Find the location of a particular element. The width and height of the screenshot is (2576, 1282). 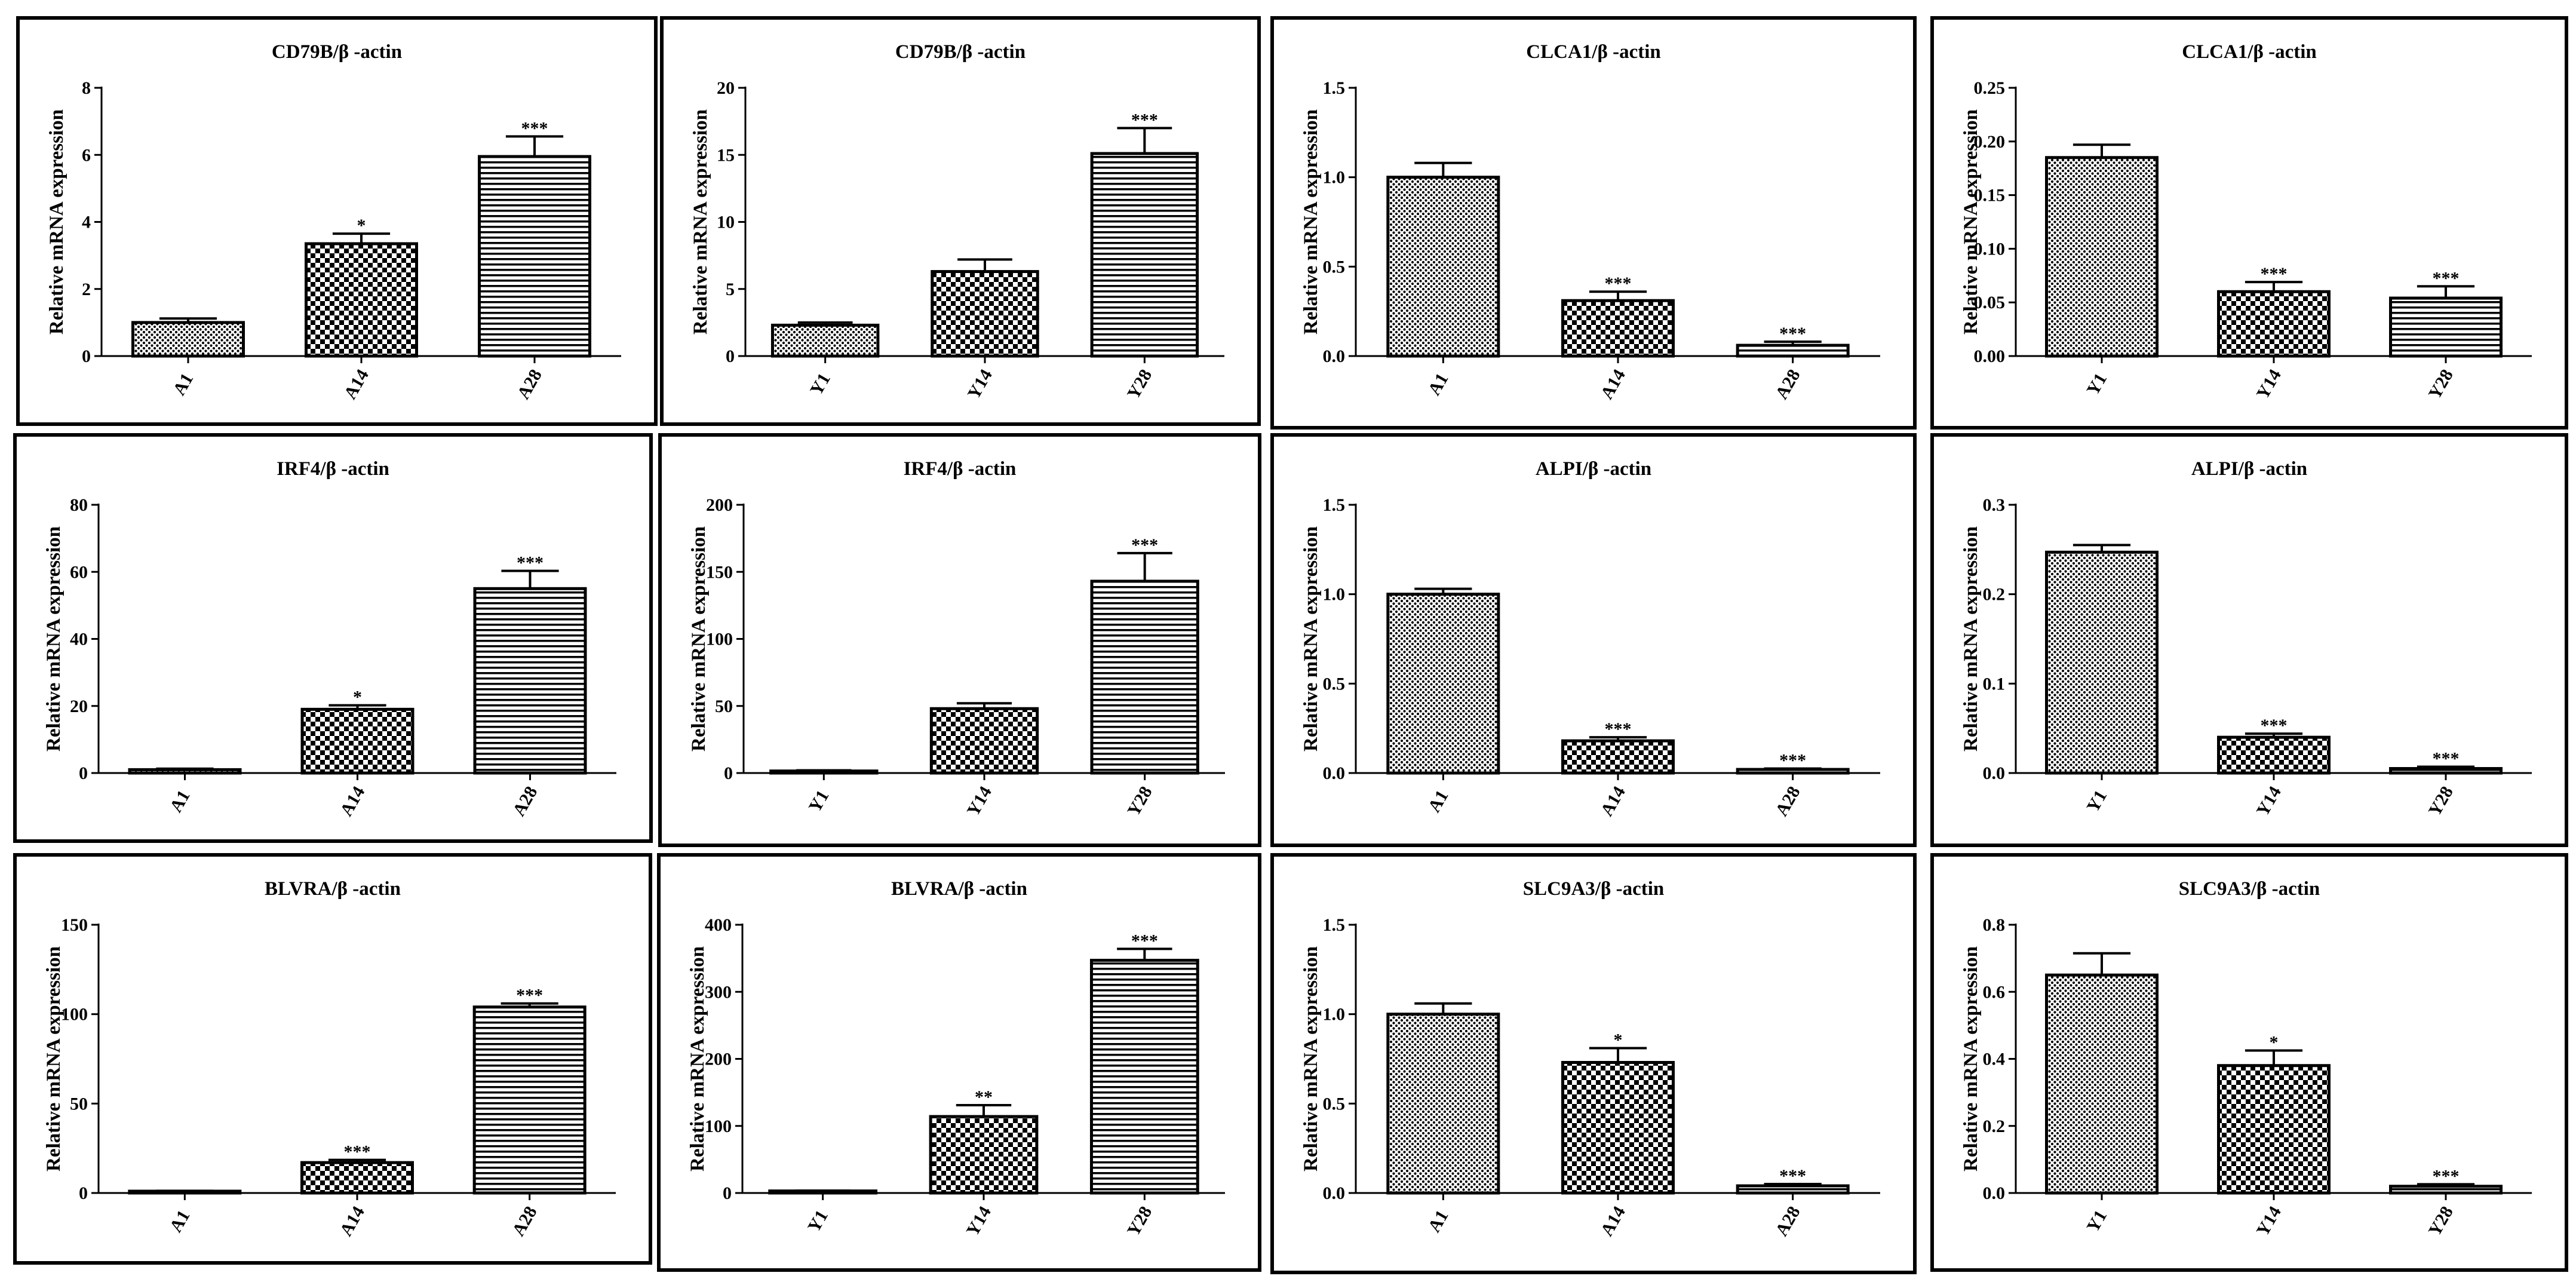

y-tick-label: 200 is located at coordinates (719, 1059).